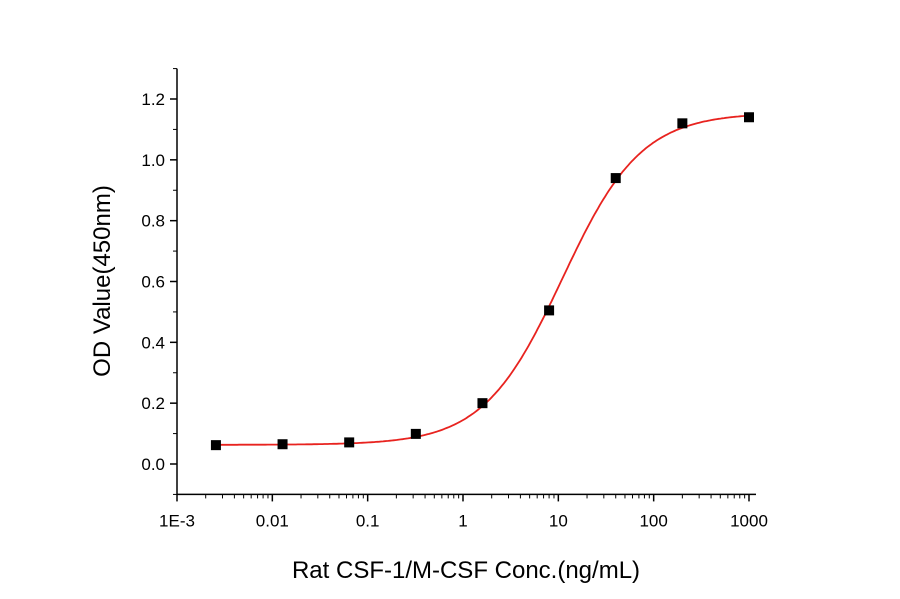 The width and height of the screenshot is (900, 599). Describe the element at coordinates (153, 464) in the screenshot. I see `y-tick-label: 0.0` at that location.